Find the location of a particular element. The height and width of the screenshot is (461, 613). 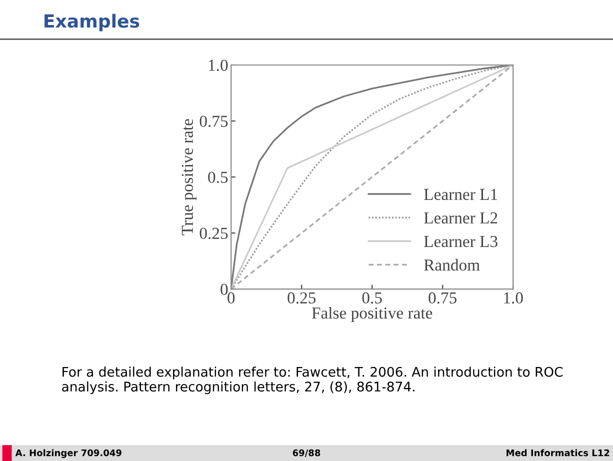

legend-label: Learner L2 is located at coordinates (461, 218).